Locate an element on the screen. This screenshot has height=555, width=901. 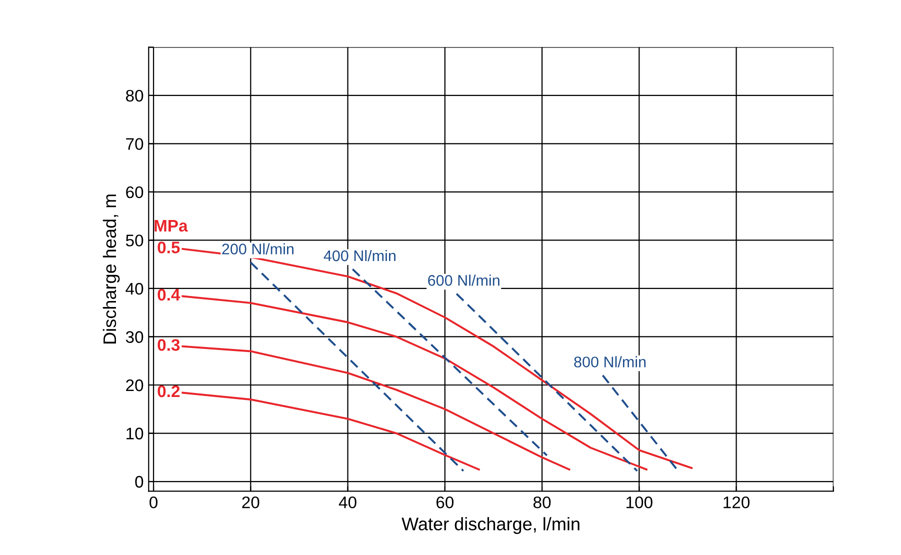
x-tick-label: 0 is located at coordinates (154, 502).